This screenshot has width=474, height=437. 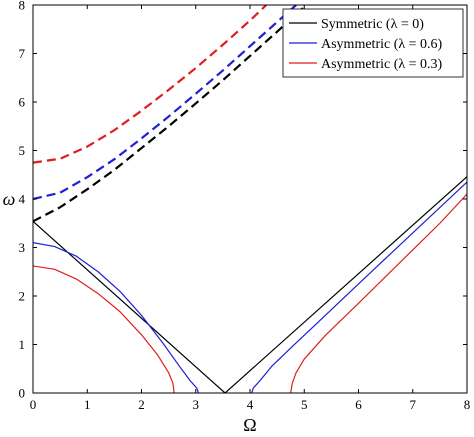 I want to click on x-tick-label: 7, so click(x=413, y=404).